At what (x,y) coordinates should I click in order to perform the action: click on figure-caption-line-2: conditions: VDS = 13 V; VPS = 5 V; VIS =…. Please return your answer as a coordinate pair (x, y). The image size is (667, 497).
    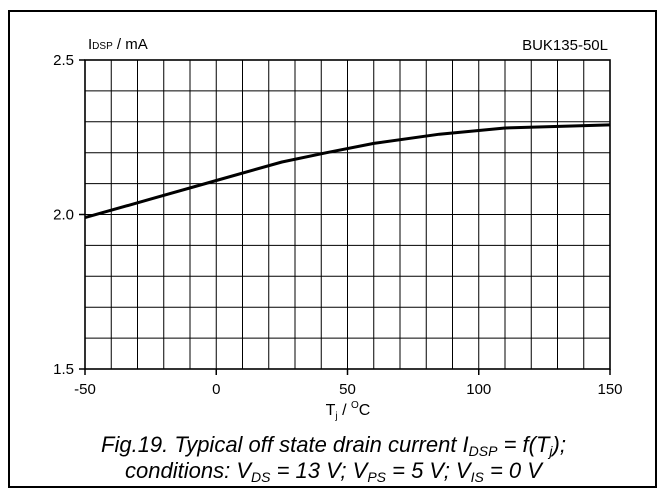
    Looking at the image, I should click on (333, 471).